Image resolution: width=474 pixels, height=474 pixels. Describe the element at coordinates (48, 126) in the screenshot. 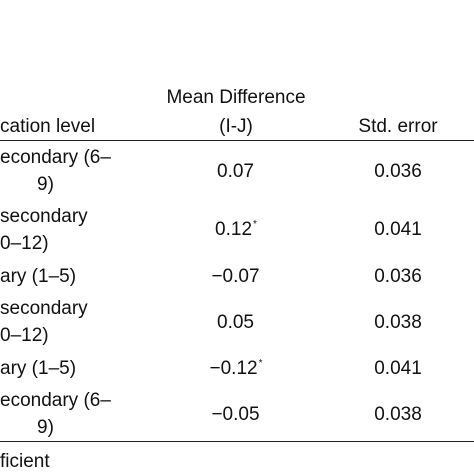

I see `header-education-level: cation level` at that location.